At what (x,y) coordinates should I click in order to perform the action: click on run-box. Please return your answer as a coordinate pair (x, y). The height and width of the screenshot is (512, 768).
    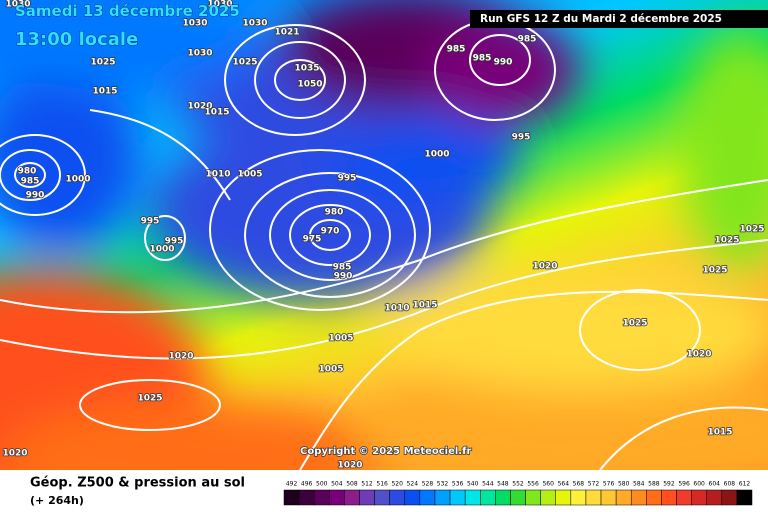
    Looking at the image, I should click on (619, 19).